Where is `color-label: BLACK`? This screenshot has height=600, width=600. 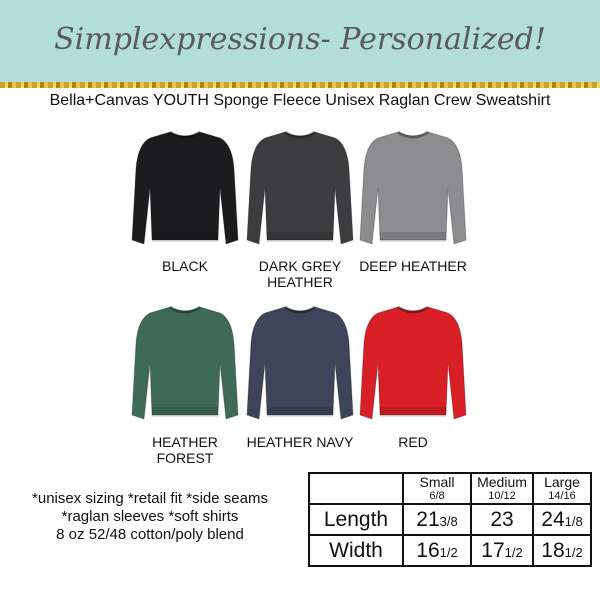 color-label: BLACK is located at coordinates (185, 266).